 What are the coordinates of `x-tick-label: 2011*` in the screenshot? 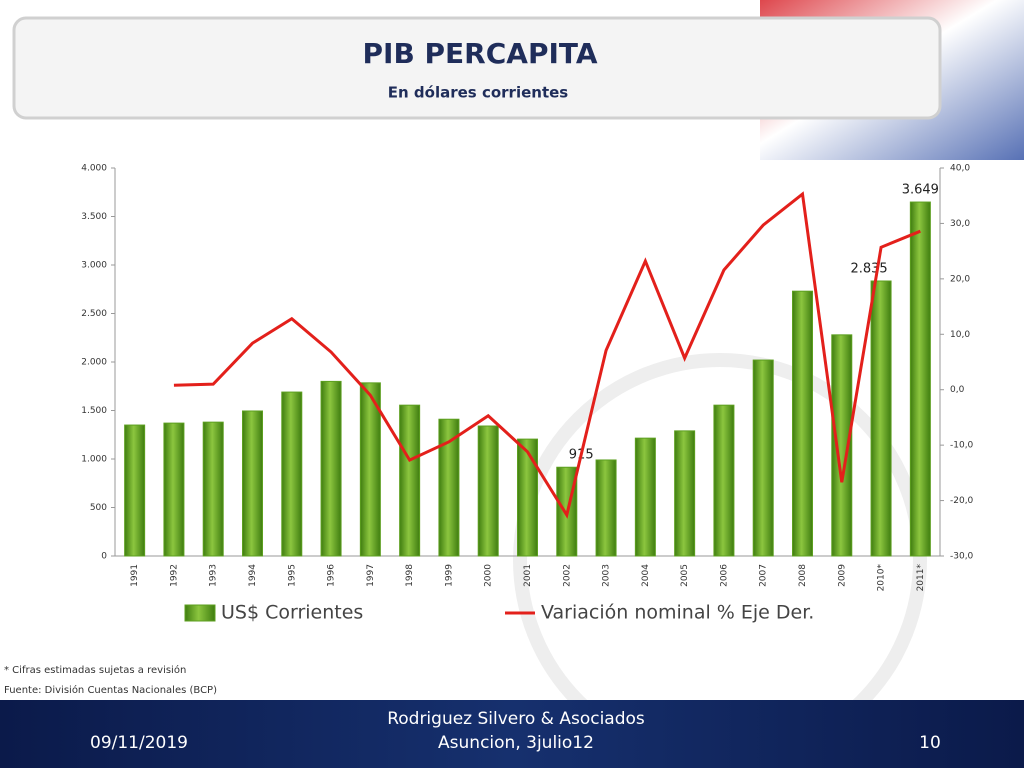 It's located at (921, 578).